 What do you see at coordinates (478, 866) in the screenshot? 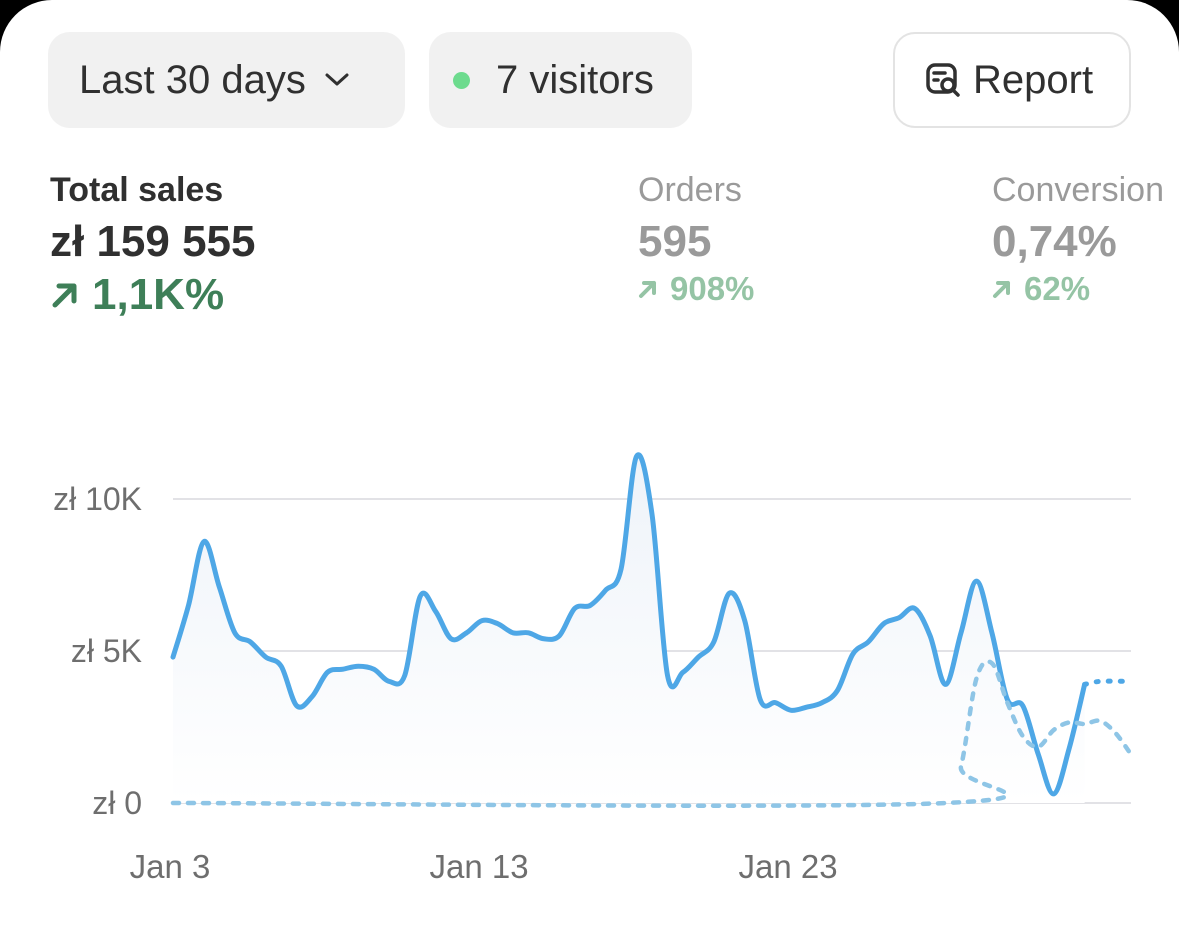
I see `x-tick-label: Jan 13` at bounding box center [478, 866].